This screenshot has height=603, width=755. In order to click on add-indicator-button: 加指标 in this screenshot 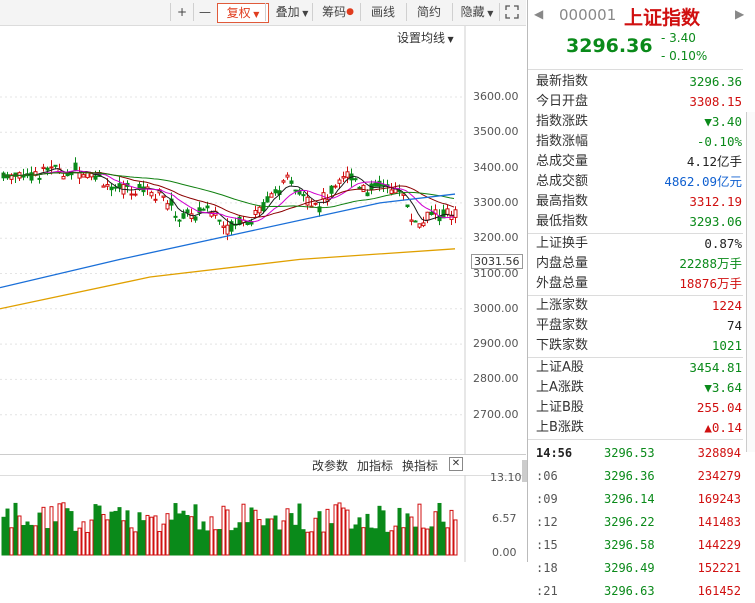, I will do `click(375, 466)`.